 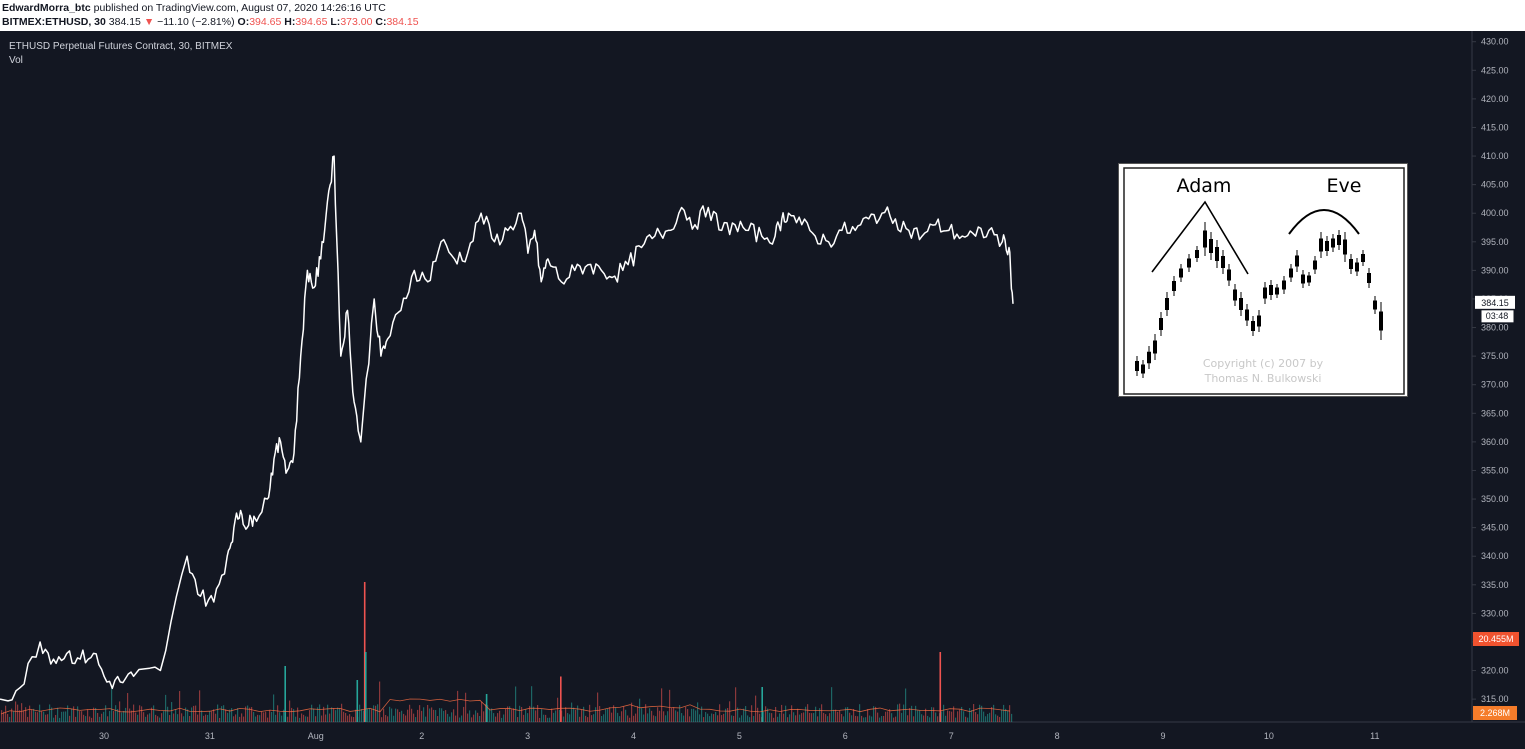 I want to click on time-tick-label: 10, so click(x=1269, y=736).